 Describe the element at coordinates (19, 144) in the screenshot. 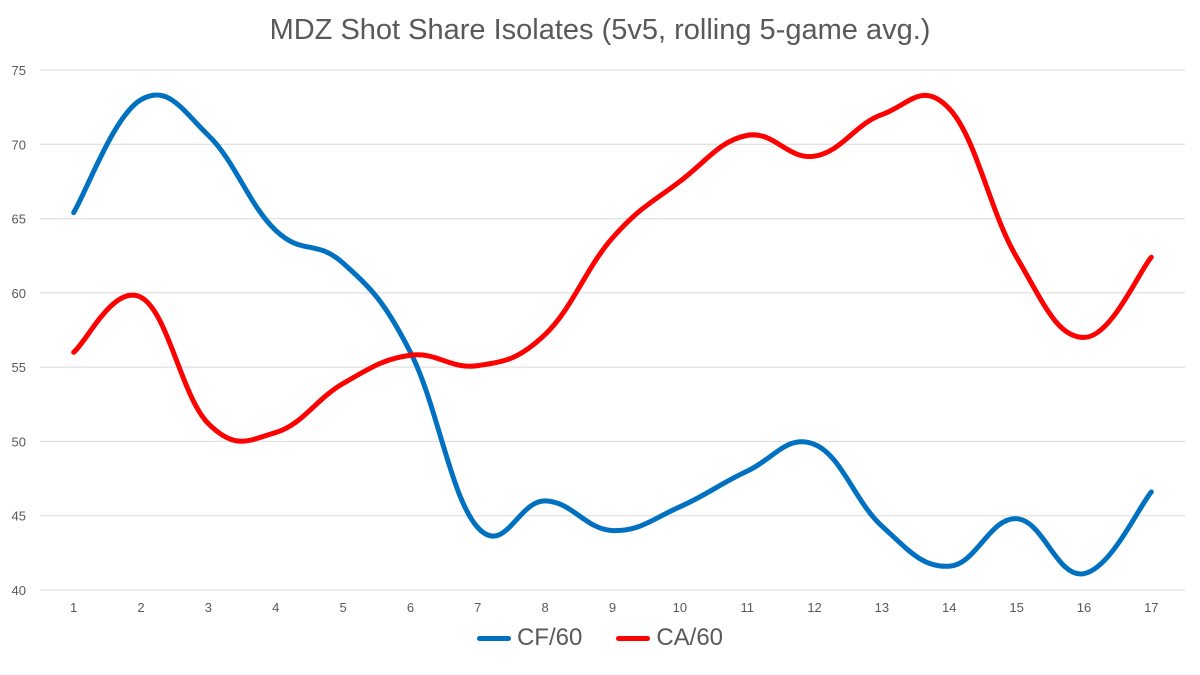

I see `y-tick-label: 70` at that location.